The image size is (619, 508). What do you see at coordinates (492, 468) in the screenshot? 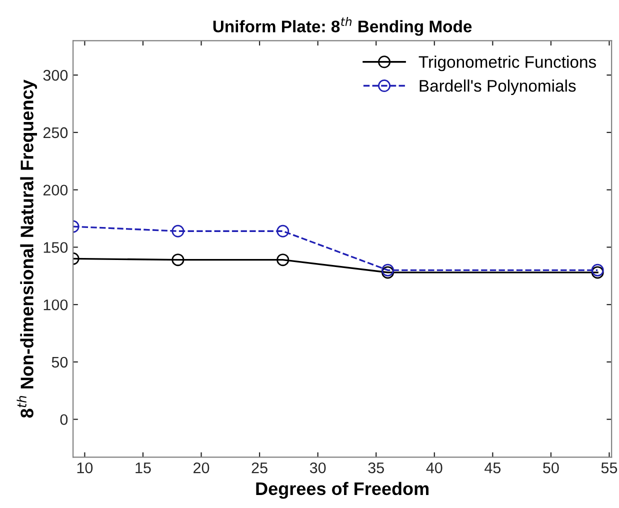
I see `x-tick-label: 45` at bounding box center [492, 468].